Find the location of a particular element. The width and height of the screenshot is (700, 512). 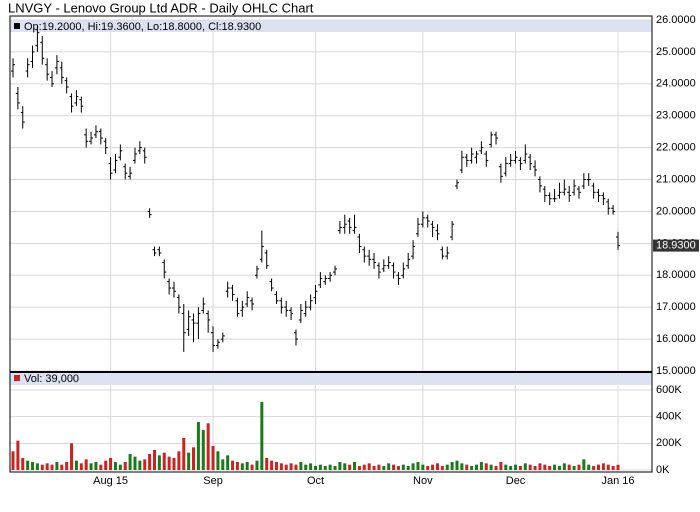

volume-tick-label: 200K is located at coordinates (669, 443).